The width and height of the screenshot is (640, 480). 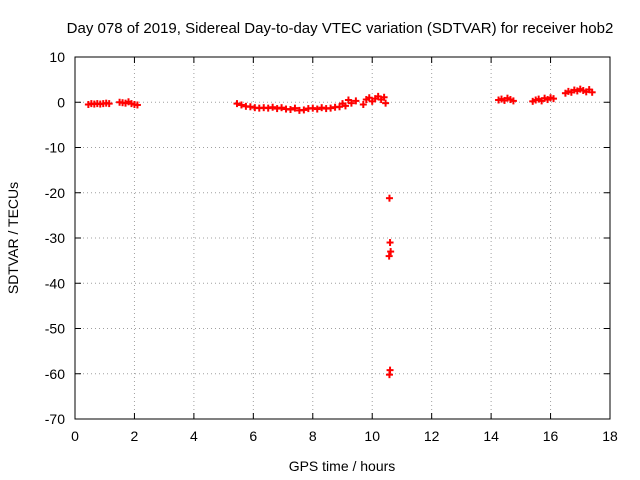 What do you see at coordinates (194, 436) in the screenshot?
I see `x-tick-label: 4` at bounding box center [194, 436].